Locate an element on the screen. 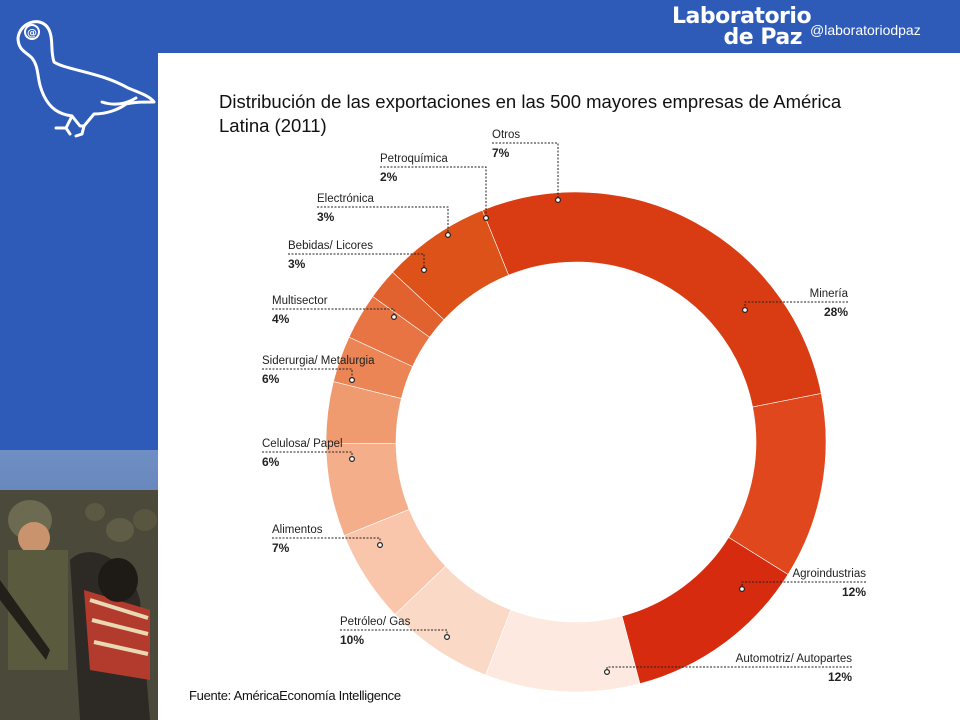 The image size is (960, 720). label-percent-7: 6% is located at coordinates (271, 379).